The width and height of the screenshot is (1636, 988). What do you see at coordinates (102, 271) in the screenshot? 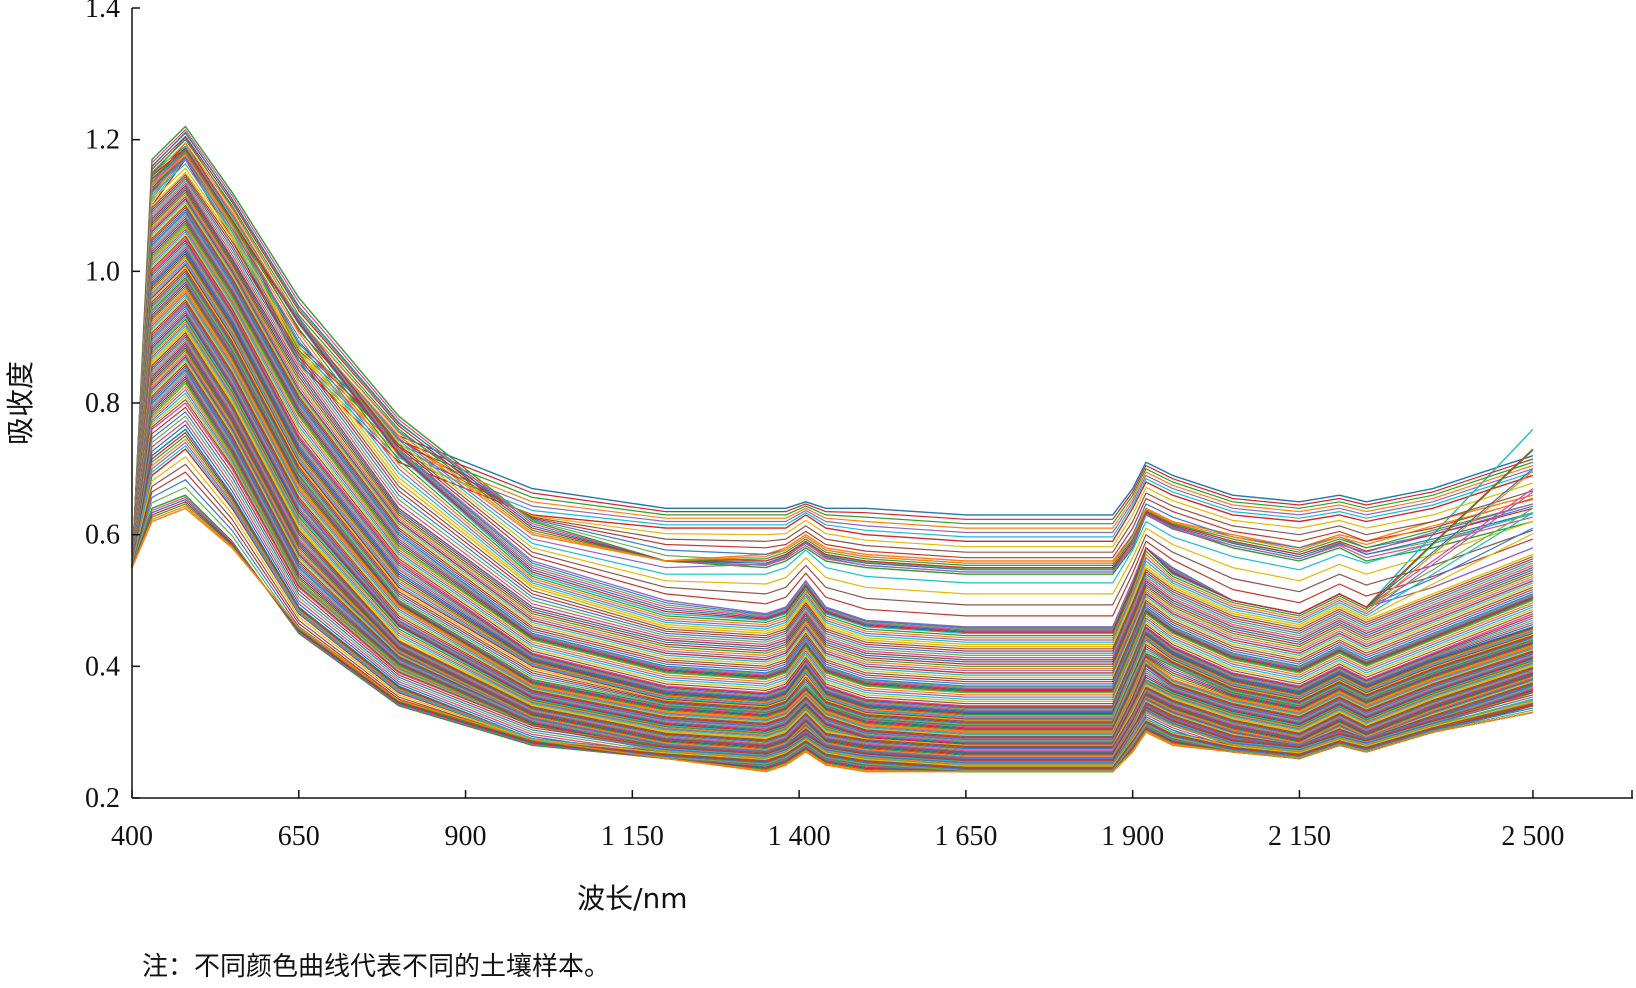
I see `y-tick-label: 1.0` at bounding box center [102, 271].